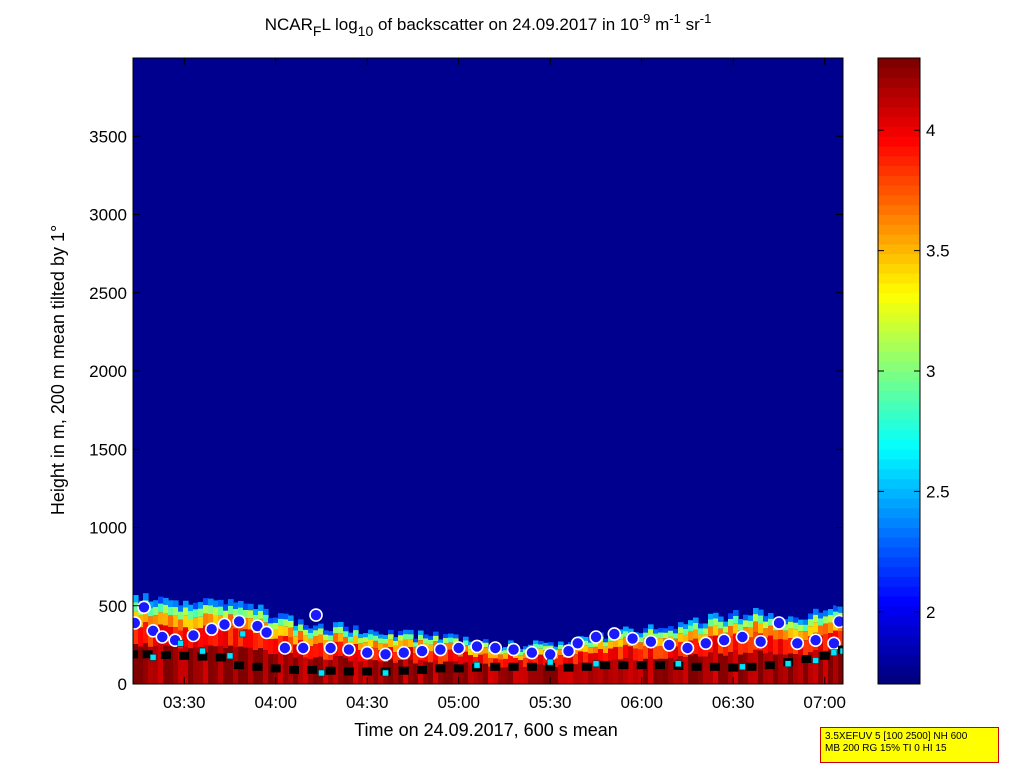  Describe the element at coordinates (930, 130) in the screenshot. I see `colorbar-tick-label: 4` at that location.